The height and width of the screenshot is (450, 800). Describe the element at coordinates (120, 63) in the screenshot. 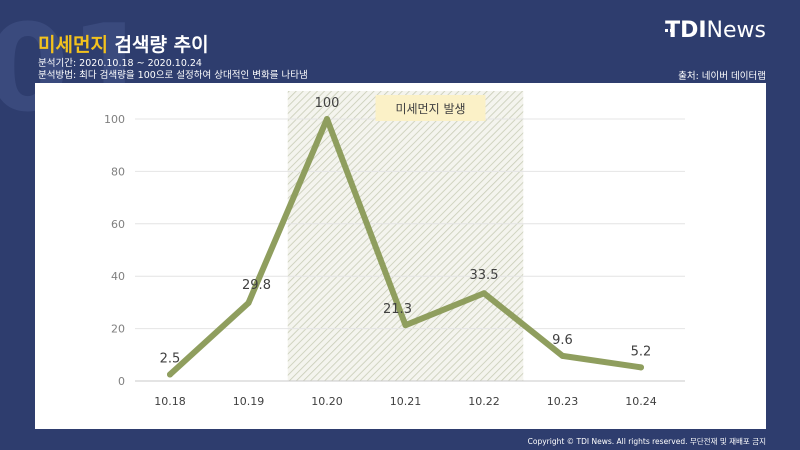

I see `analysis-period: 분석기간: 2020.10.18 ~ 2020.10.24` at that location.